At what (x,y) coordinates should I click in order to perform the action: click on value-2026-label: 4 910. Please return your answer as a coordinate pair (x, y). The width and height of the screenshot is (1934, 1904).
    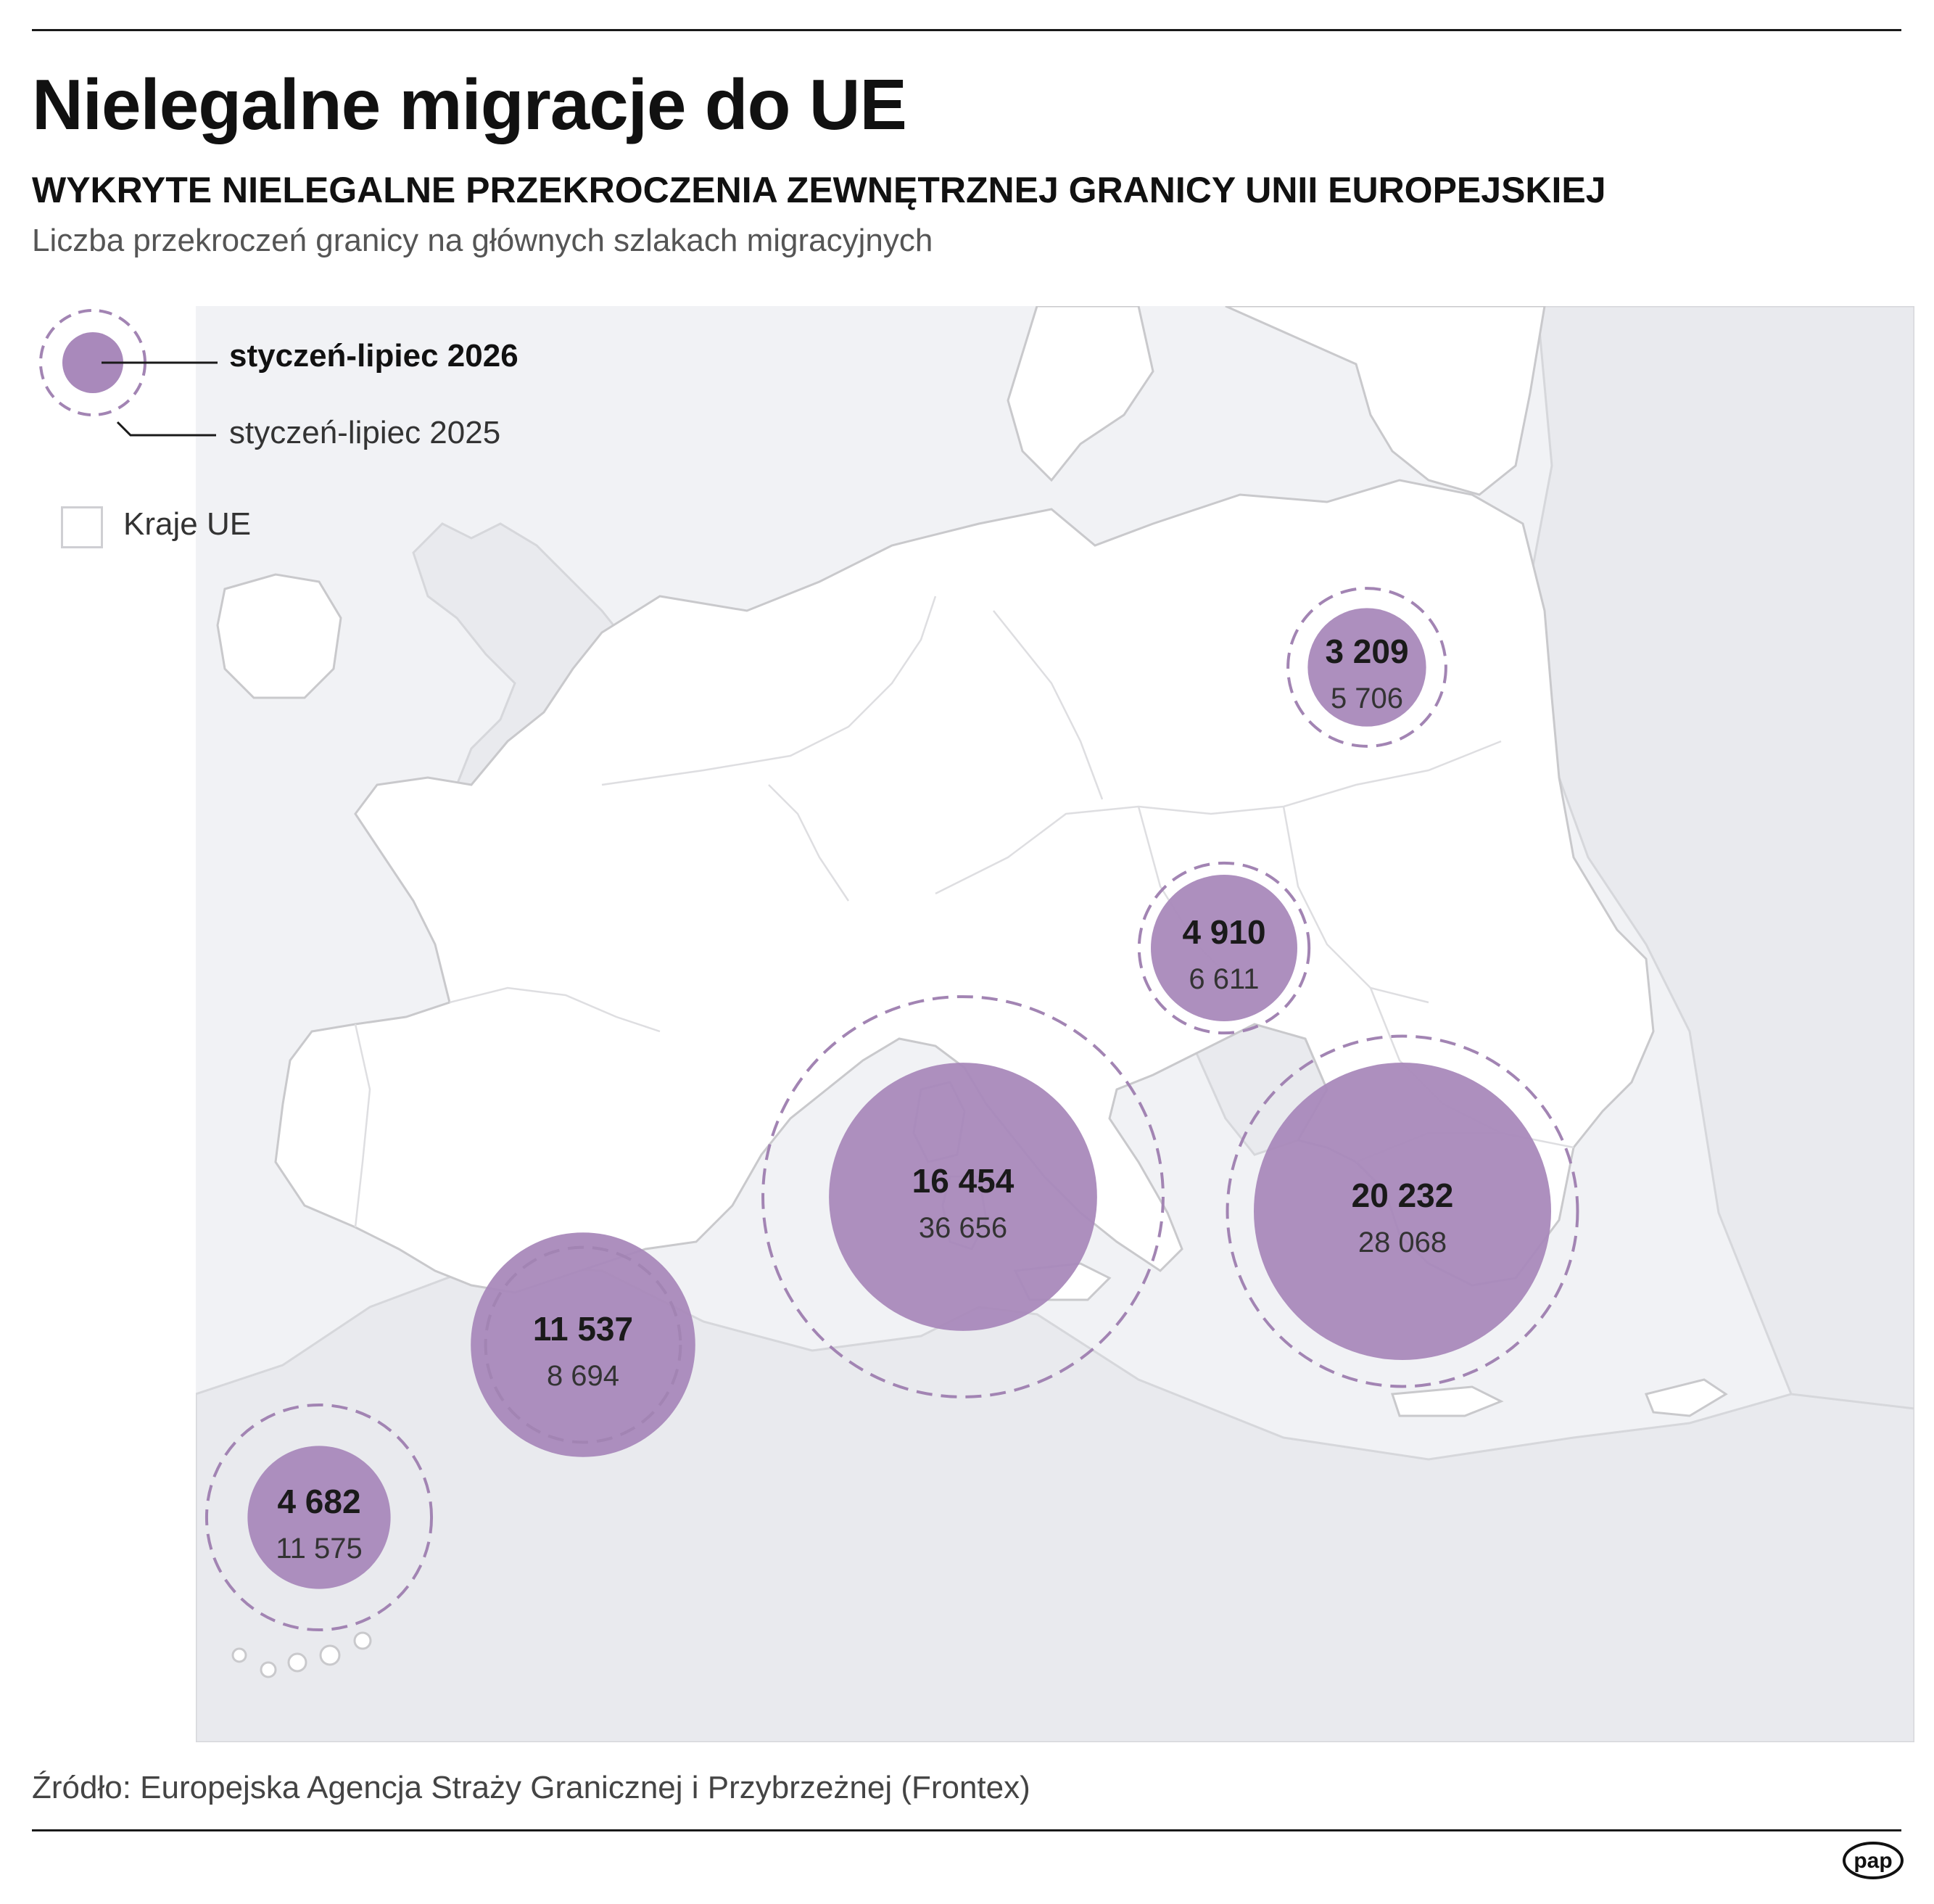
    Looking at the image, I should click on (1223, 932).